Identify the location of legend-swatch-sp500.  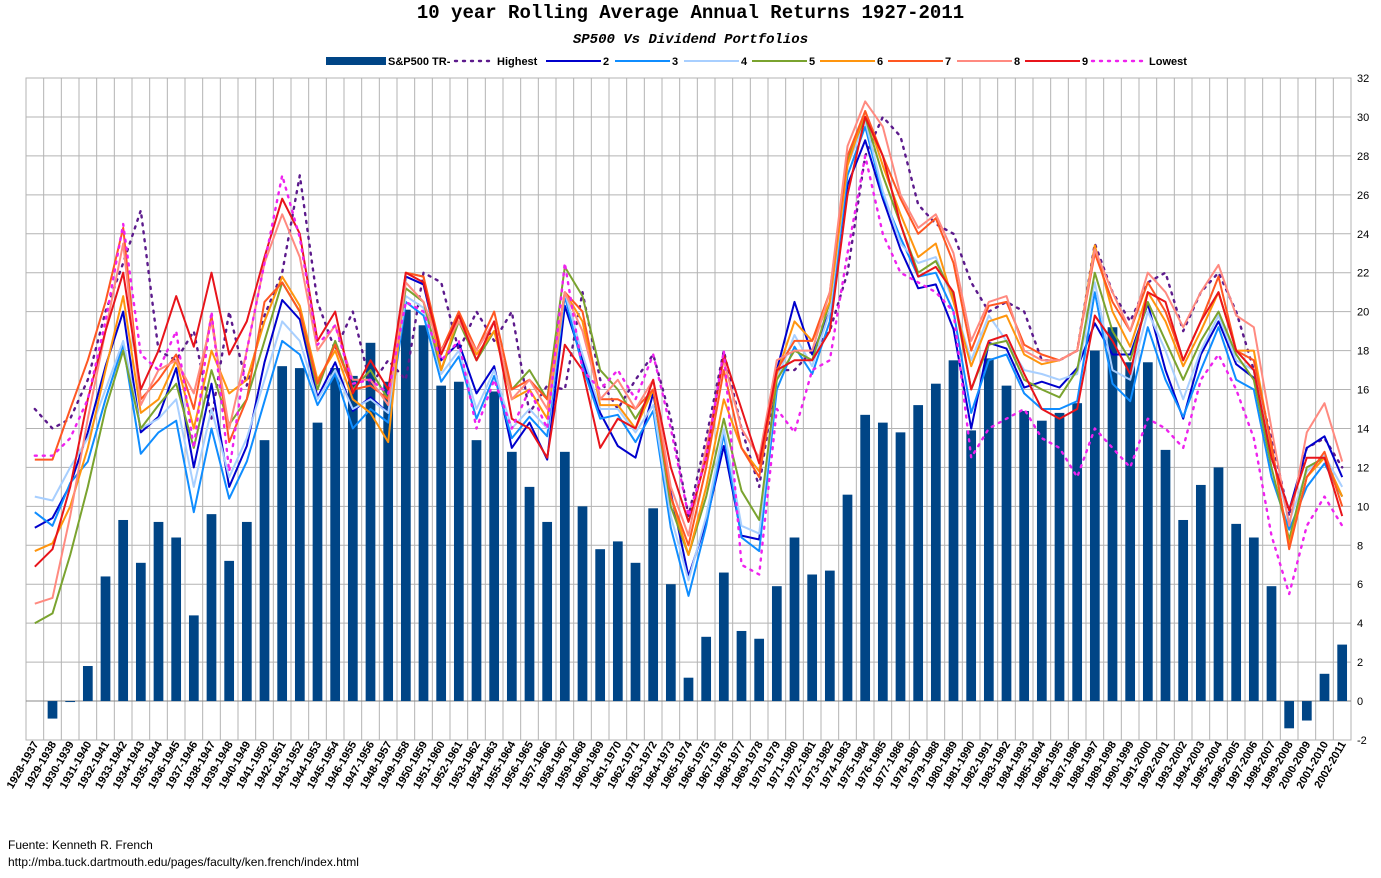
(356, 61).